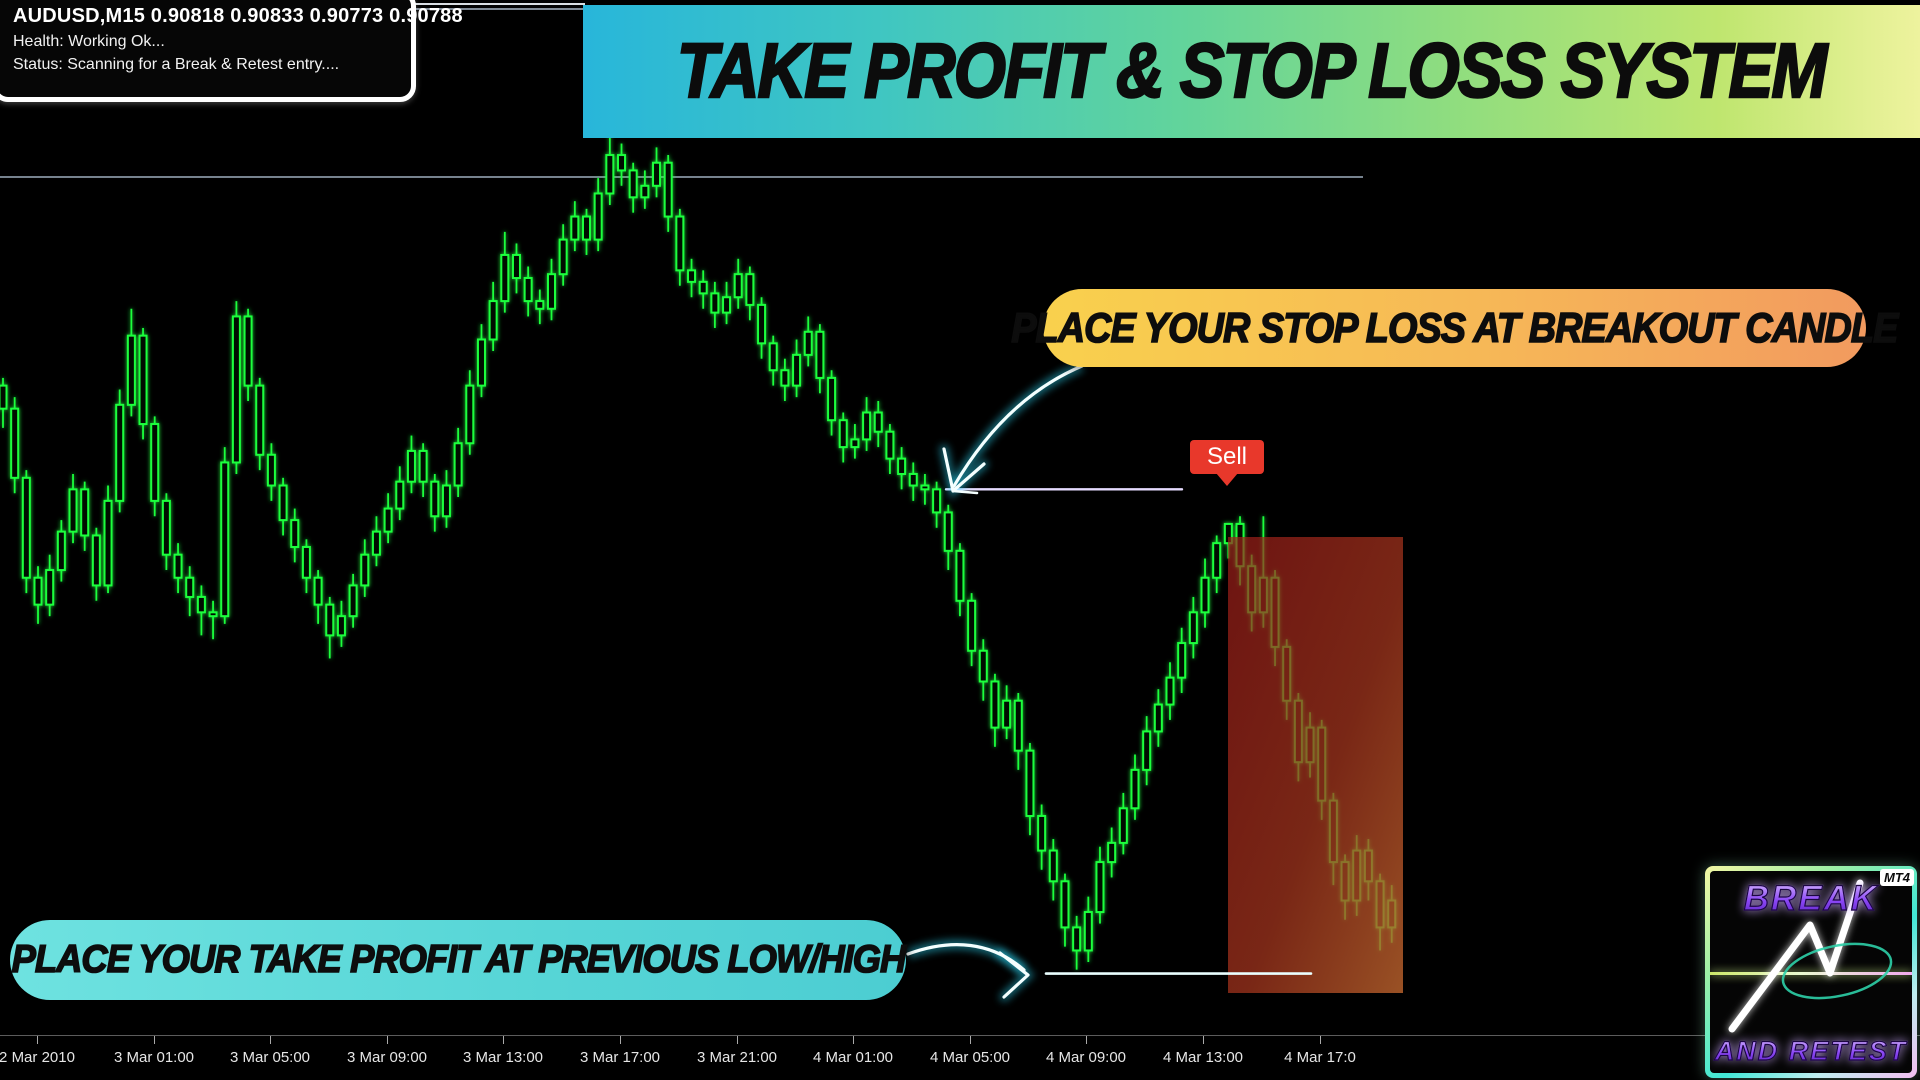 The height and width of the screenshot is (1080, 1920). What do you see at coordinates (387, 1057) in the screenshot?
I see `axis-tick-label: 3 Mar 09:00` at bounding box center [387, 1057].